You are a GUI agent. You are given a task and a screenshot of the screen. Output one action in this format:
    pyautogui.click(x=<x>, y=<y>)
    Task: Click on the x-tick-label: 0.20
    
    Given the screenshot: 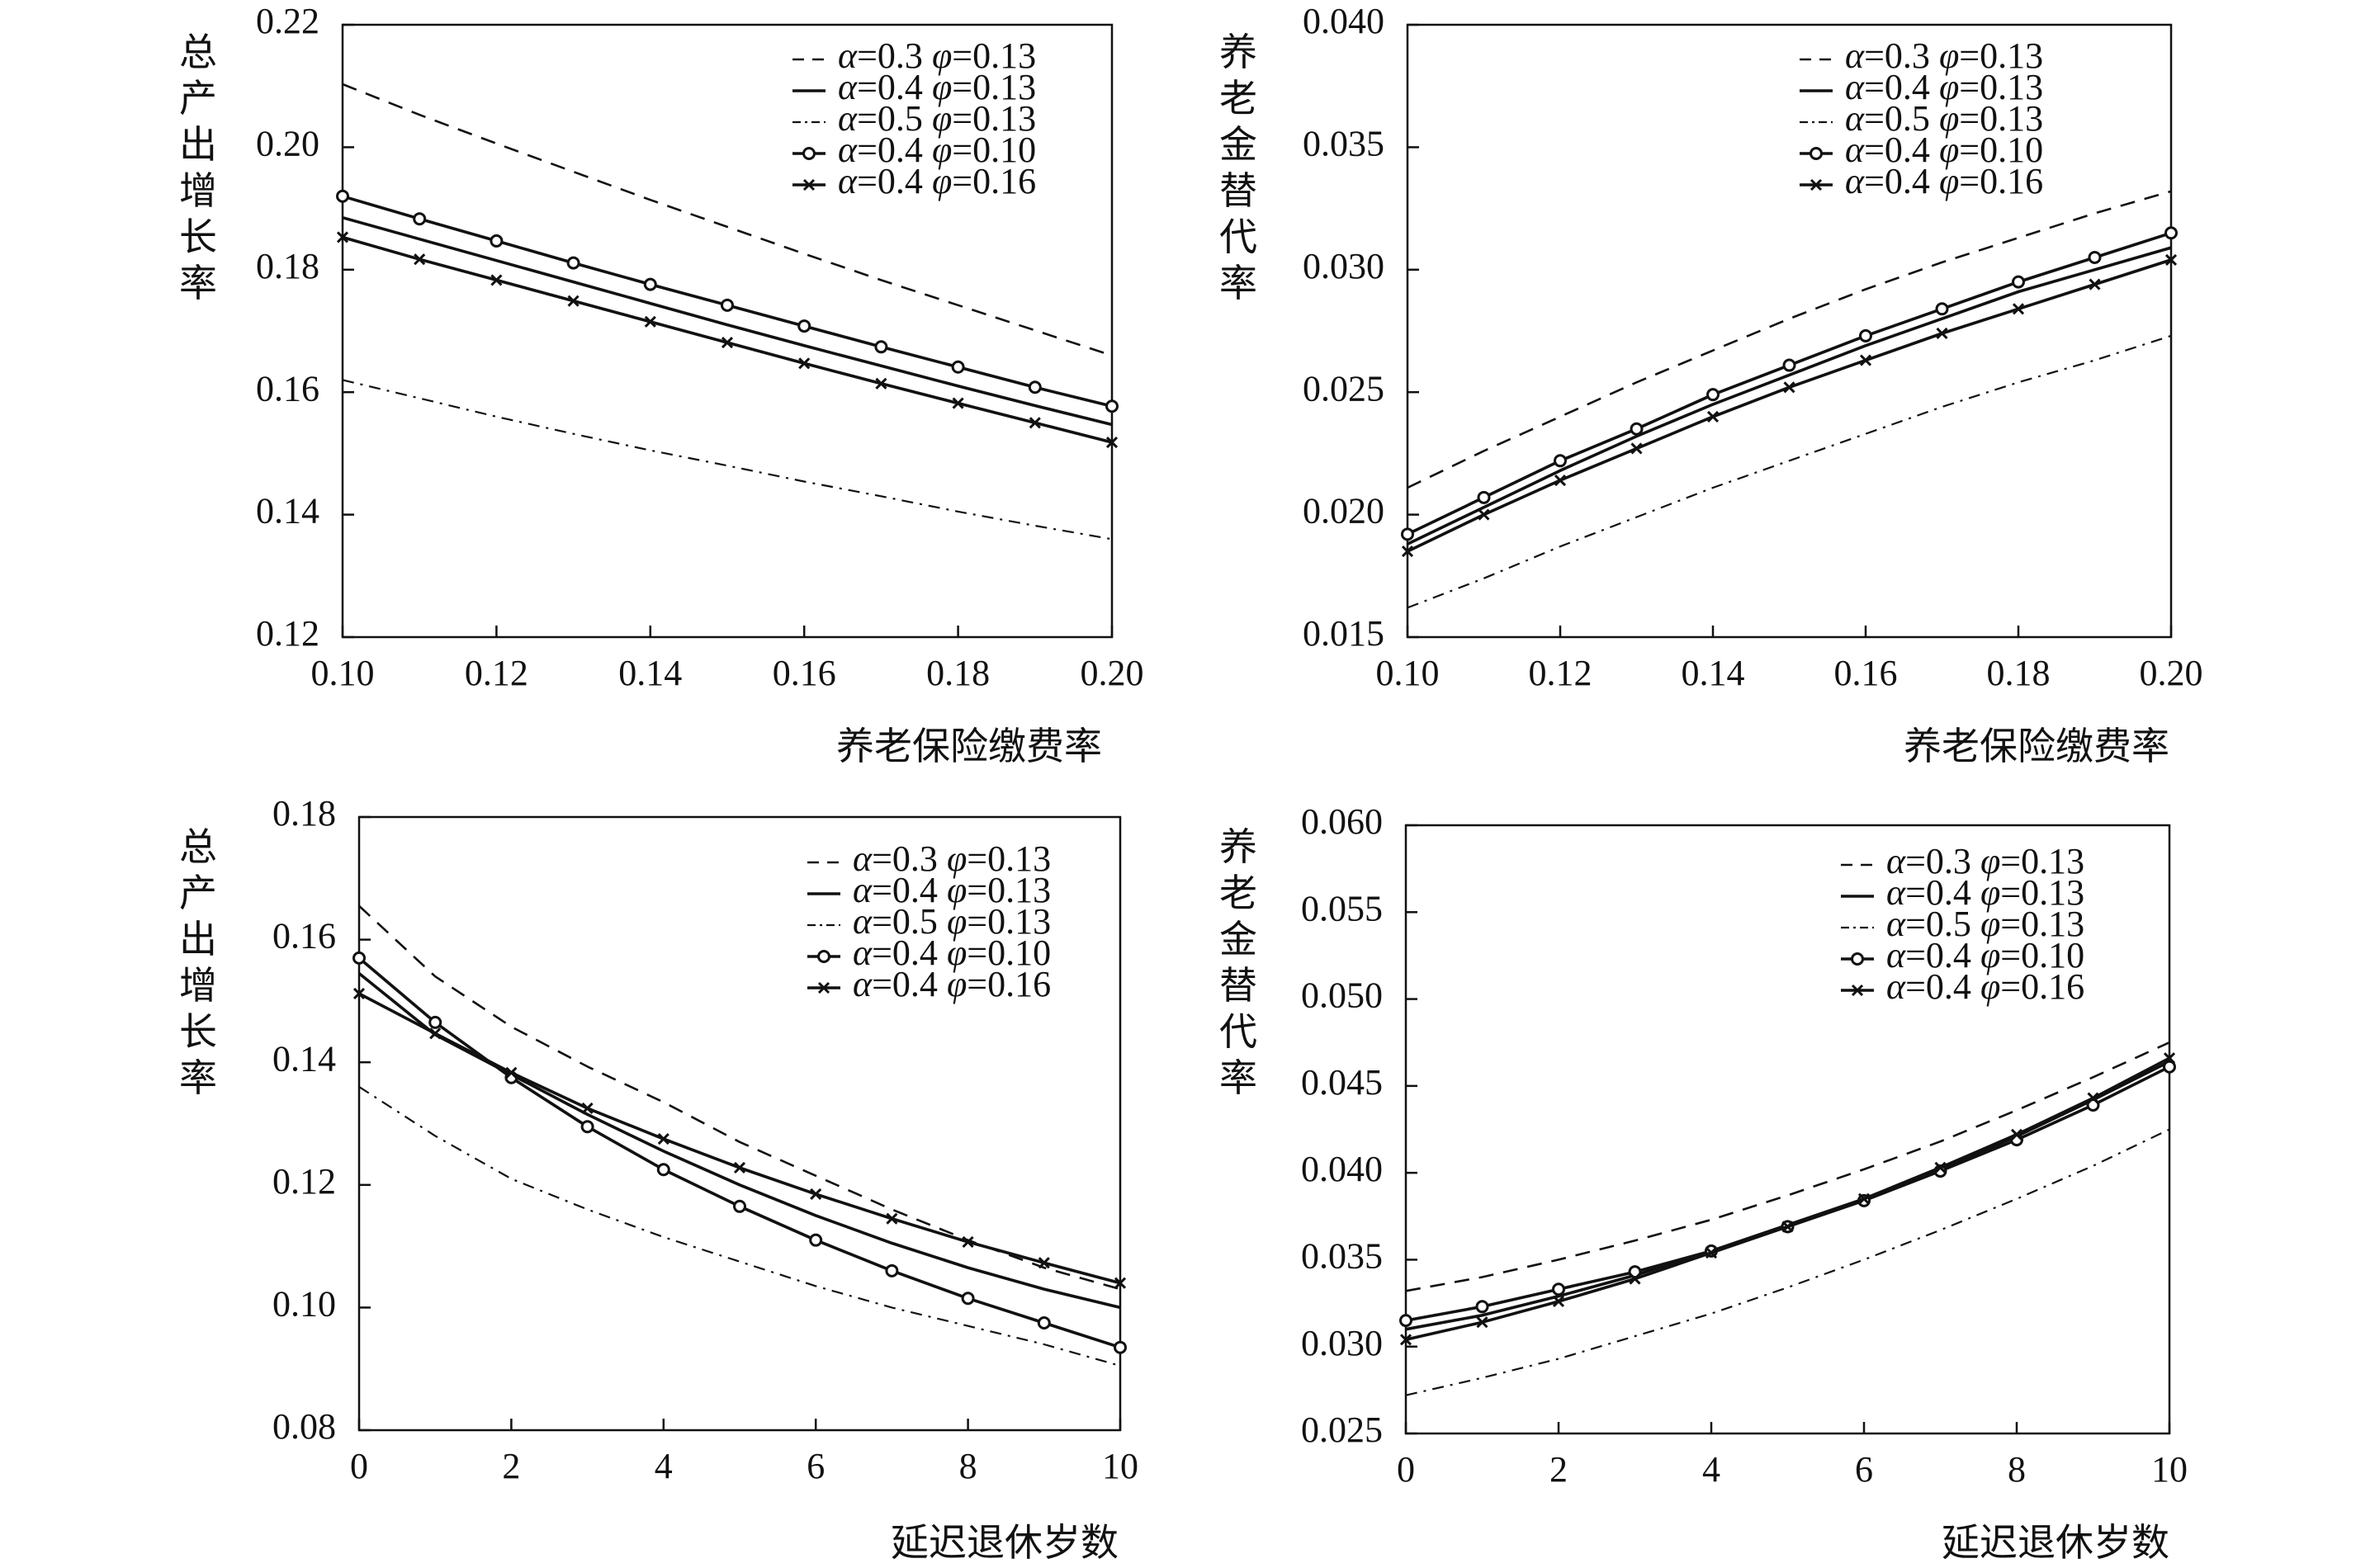 What is the action you would take?
    pyautogui.click(x=2171, y=673)
    